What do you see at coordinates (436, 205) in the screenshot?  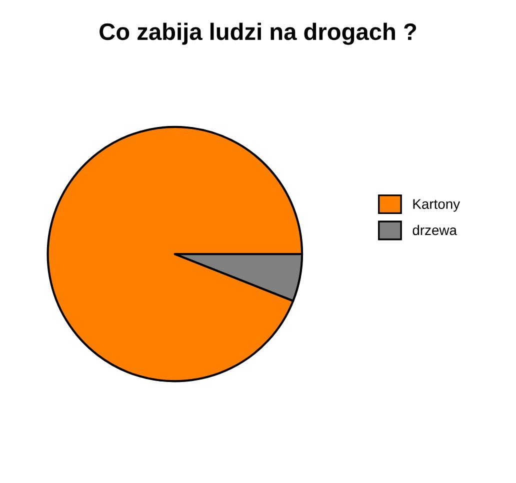 I see `legend-label: Kartony` at bounding box center [436, 205].